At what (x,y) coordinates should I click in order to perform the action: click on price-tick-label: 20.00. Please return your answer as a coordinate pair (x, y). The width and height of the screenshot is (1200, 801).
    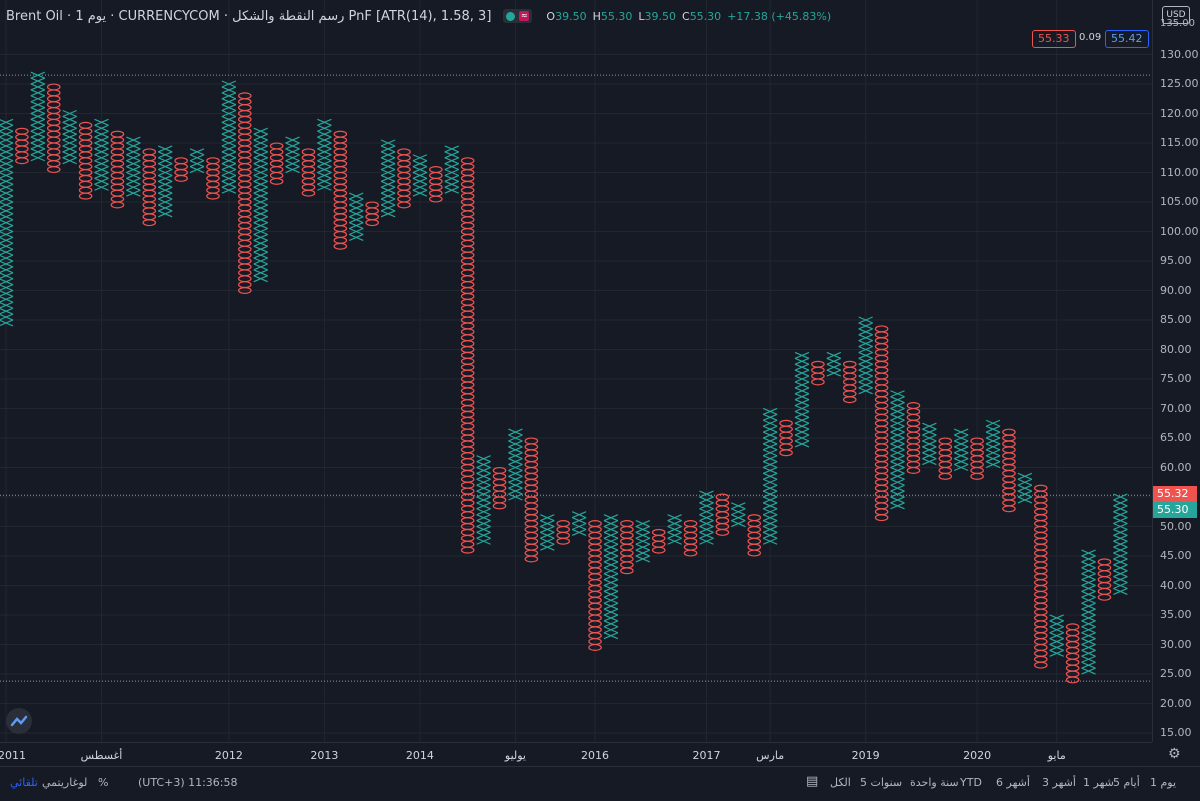
    Looking at the image, I should click on (1176, 703).